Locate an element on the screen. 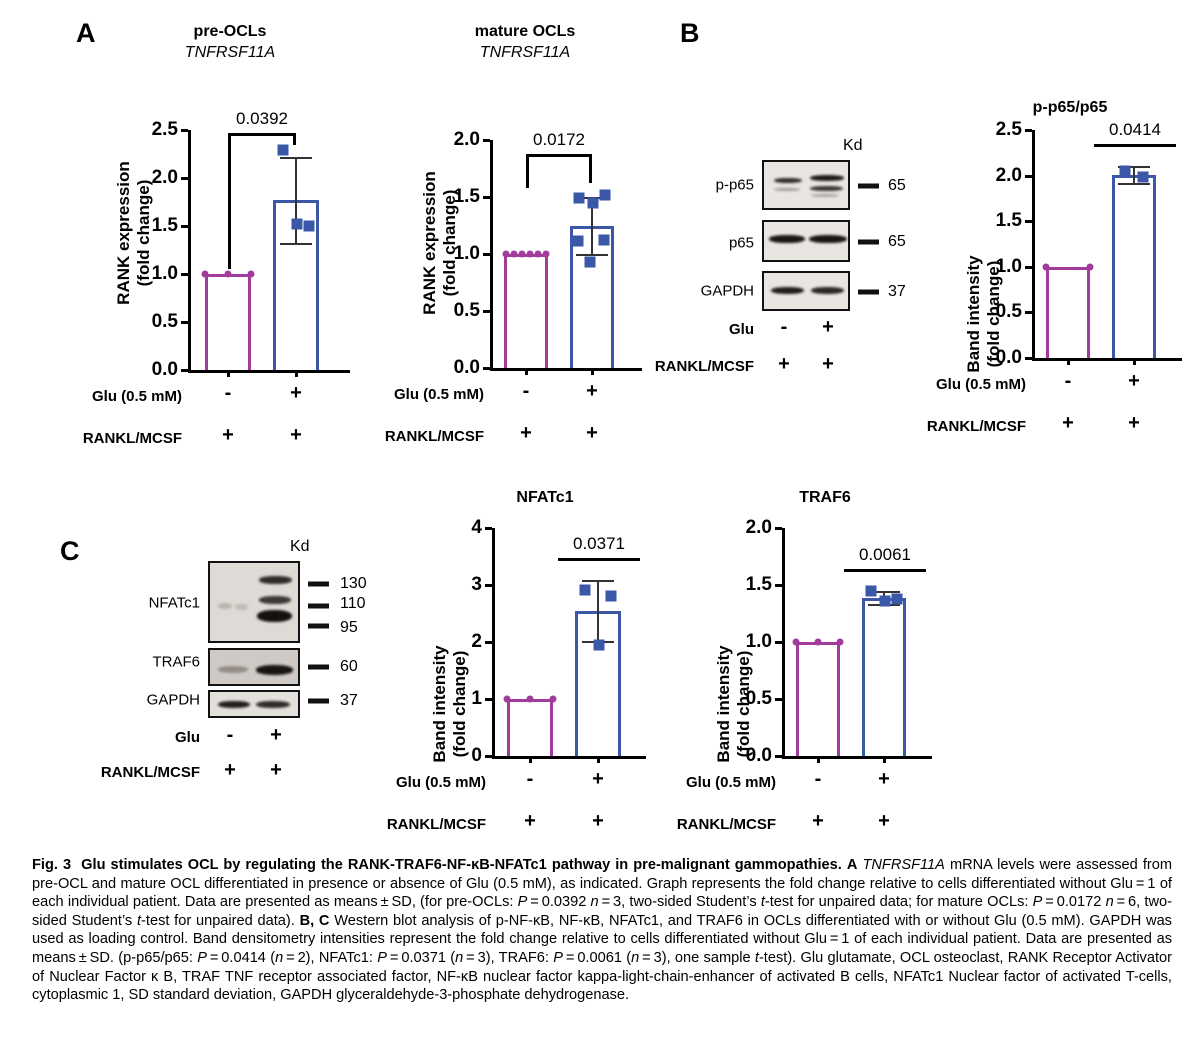  caption-lead-a: A is located at coordinates (852, 865).